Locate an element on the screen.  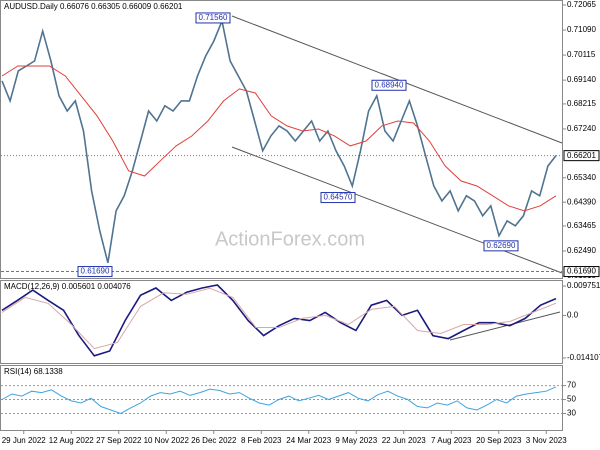
watermark: ActionForex.com is located at coordinates (290, 239).